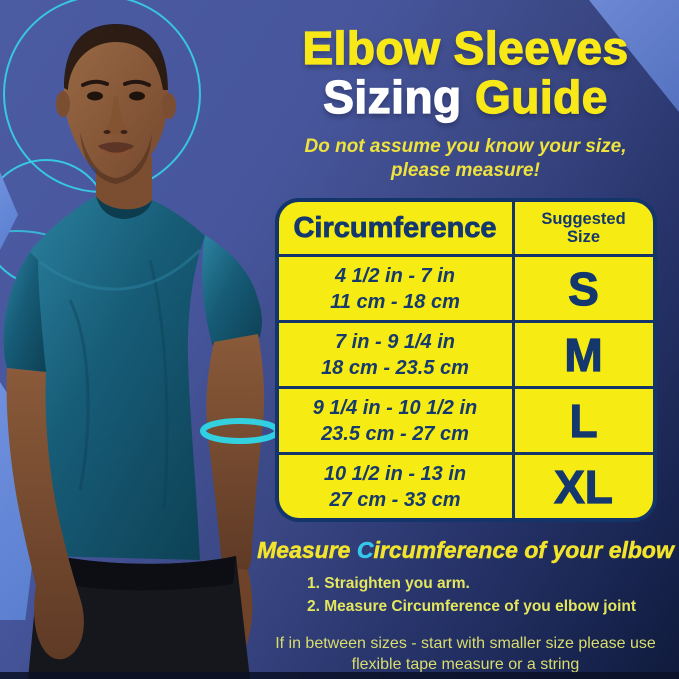 Image resolution: width=679 pixels, height=679 pixels. Describe the element at coordinates (392, 96) in the screenshot. I see `title-line2-word1: Sizing` at that location.